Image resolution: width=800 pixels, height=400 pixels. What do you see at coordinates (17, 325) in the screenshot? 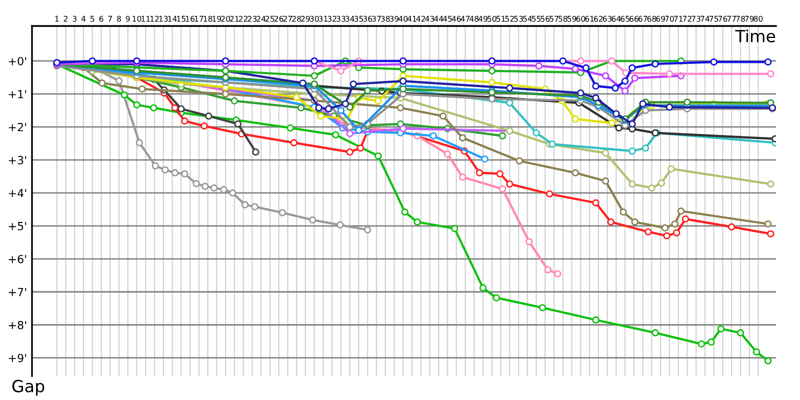
I see `y-tick-label: +8'` at bounding box center [17, 325].